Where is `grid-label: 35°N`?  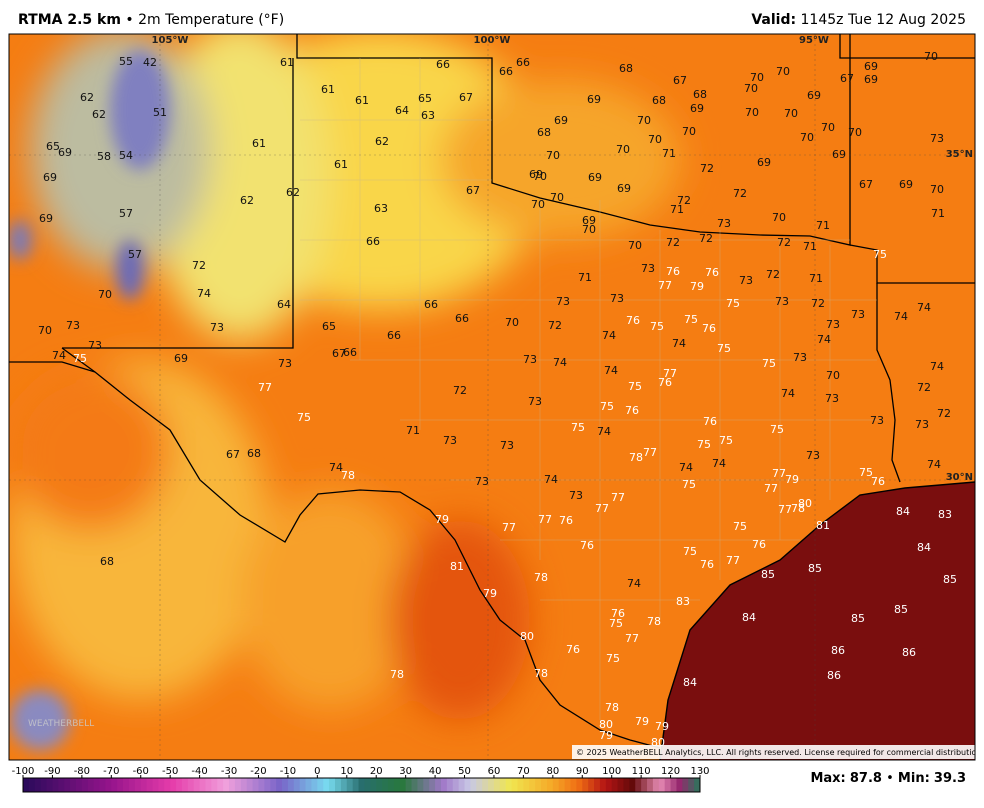
grid-label: 35°N is located at coordinates (959, 154).